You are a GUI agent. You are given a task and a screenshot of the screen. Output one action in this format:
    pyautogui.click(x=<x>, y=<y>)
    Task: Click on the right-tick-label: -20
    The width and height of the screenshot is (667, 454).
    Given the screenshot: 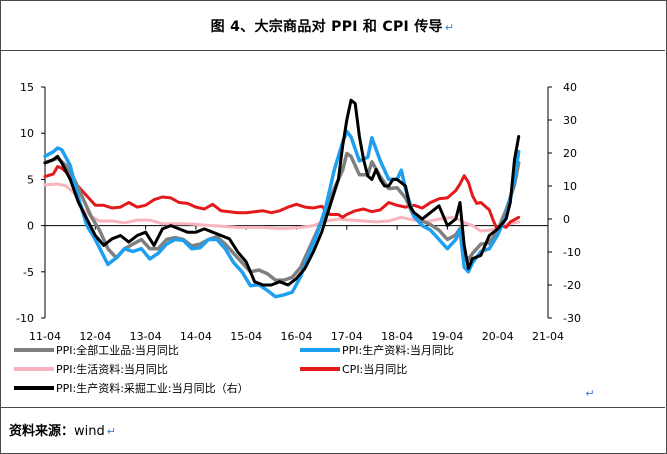 What is the action you would take?
    pyautogui.click(x=572, y=285)
    